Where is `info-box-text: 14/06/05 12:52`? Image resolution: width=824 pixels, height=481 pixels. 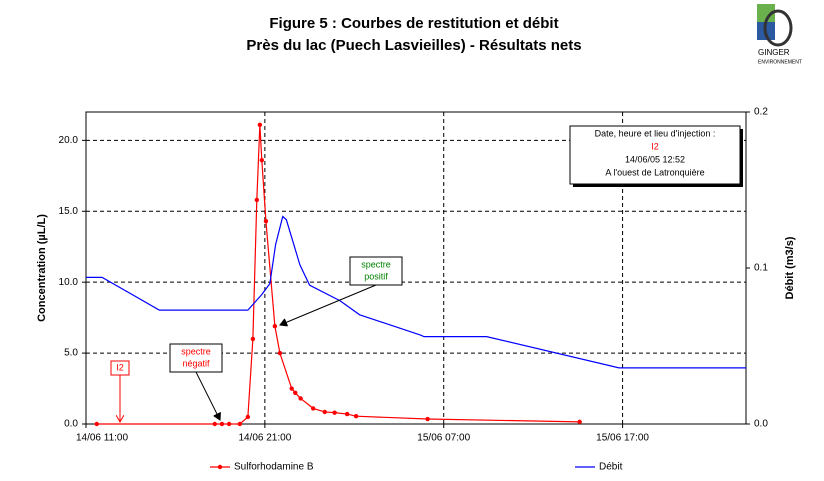 info-box-text: 14/06/05 12:52 is located at coordinates (655, 159).